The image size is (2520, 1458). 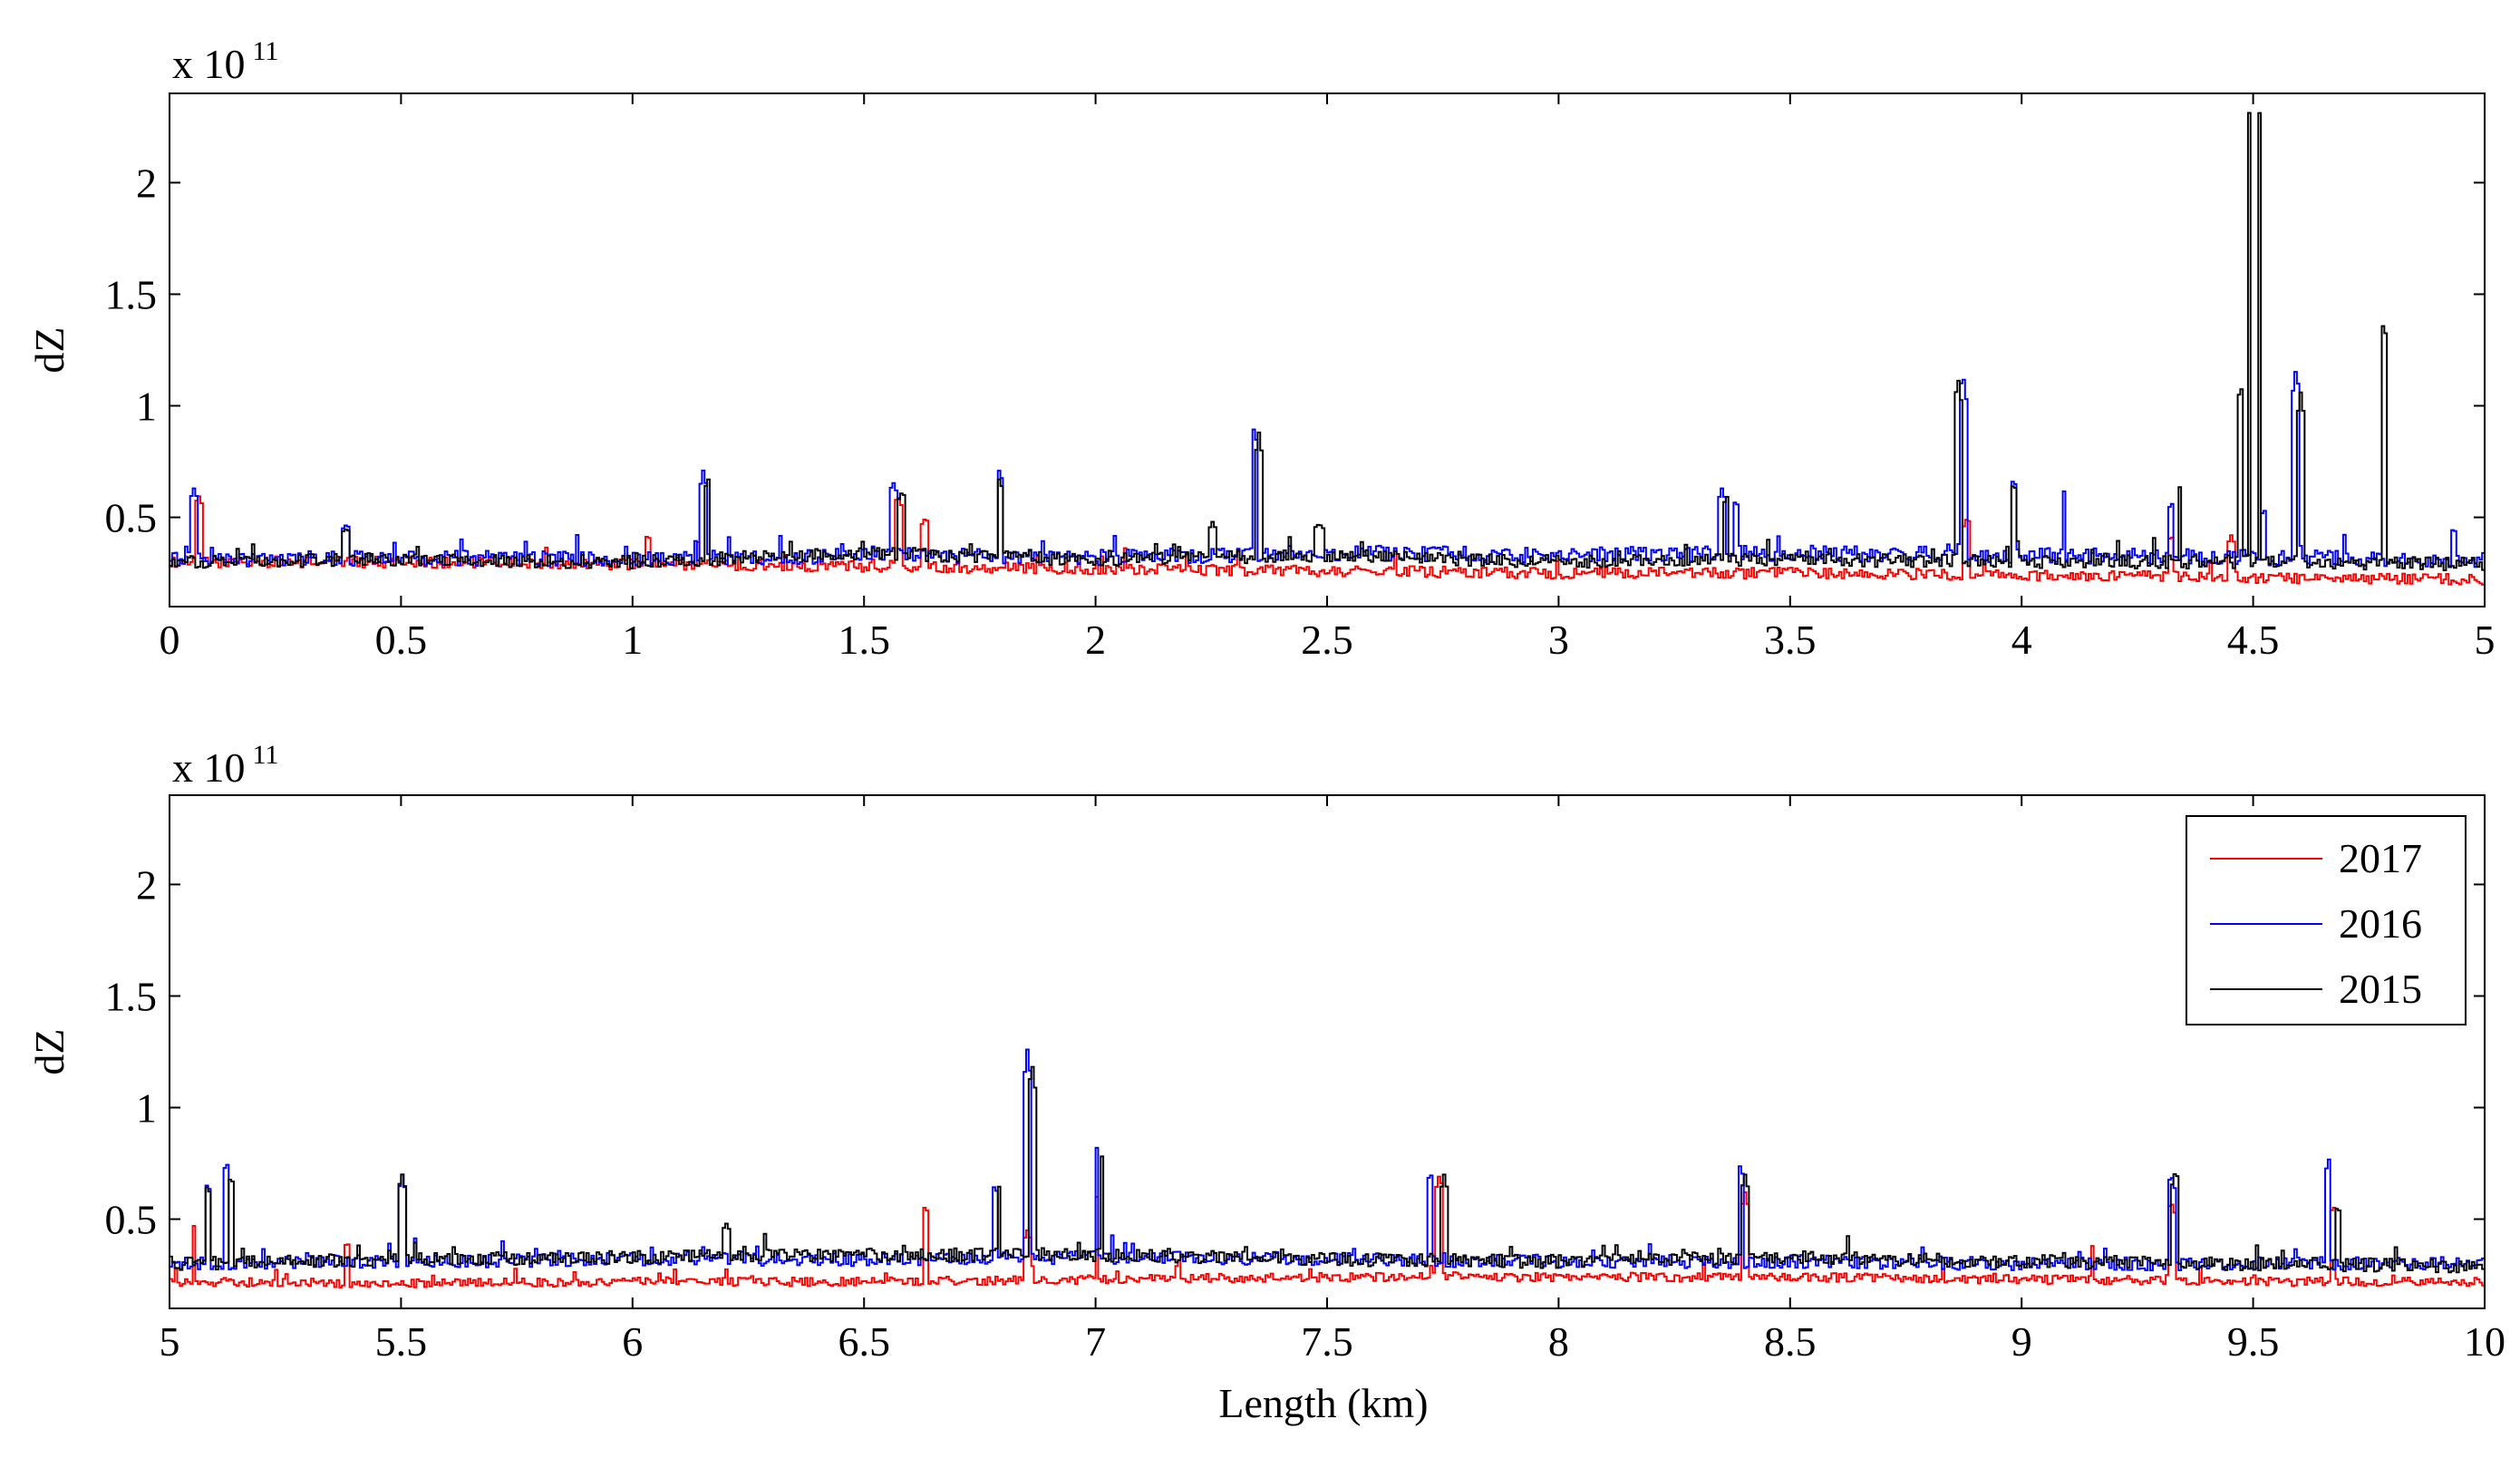 I want to click on bottom-x-tick-label: 9, so click(x=2022, y=1342).